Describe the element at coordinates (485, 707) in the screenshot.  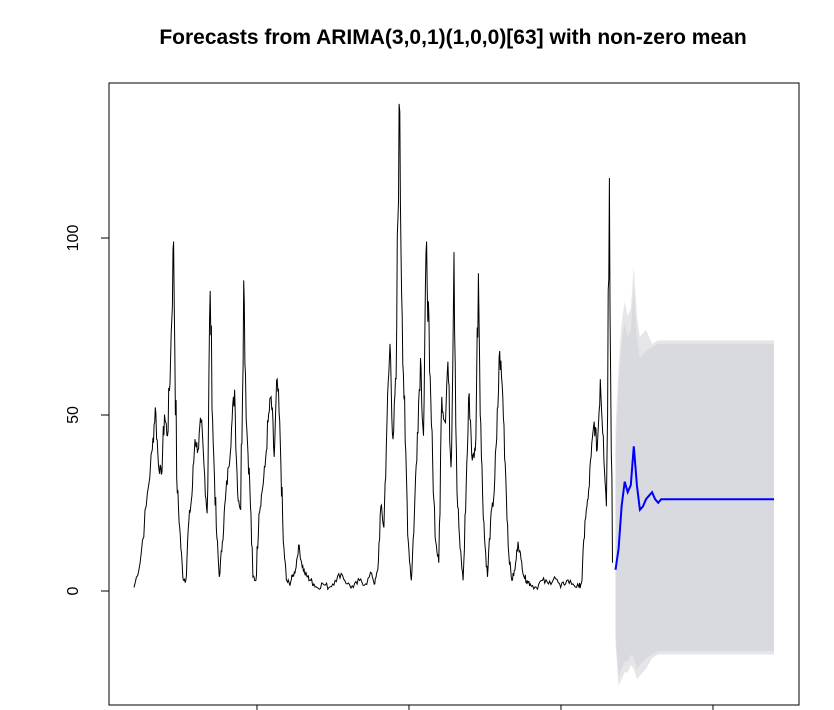
I see `x-axis` at that location.